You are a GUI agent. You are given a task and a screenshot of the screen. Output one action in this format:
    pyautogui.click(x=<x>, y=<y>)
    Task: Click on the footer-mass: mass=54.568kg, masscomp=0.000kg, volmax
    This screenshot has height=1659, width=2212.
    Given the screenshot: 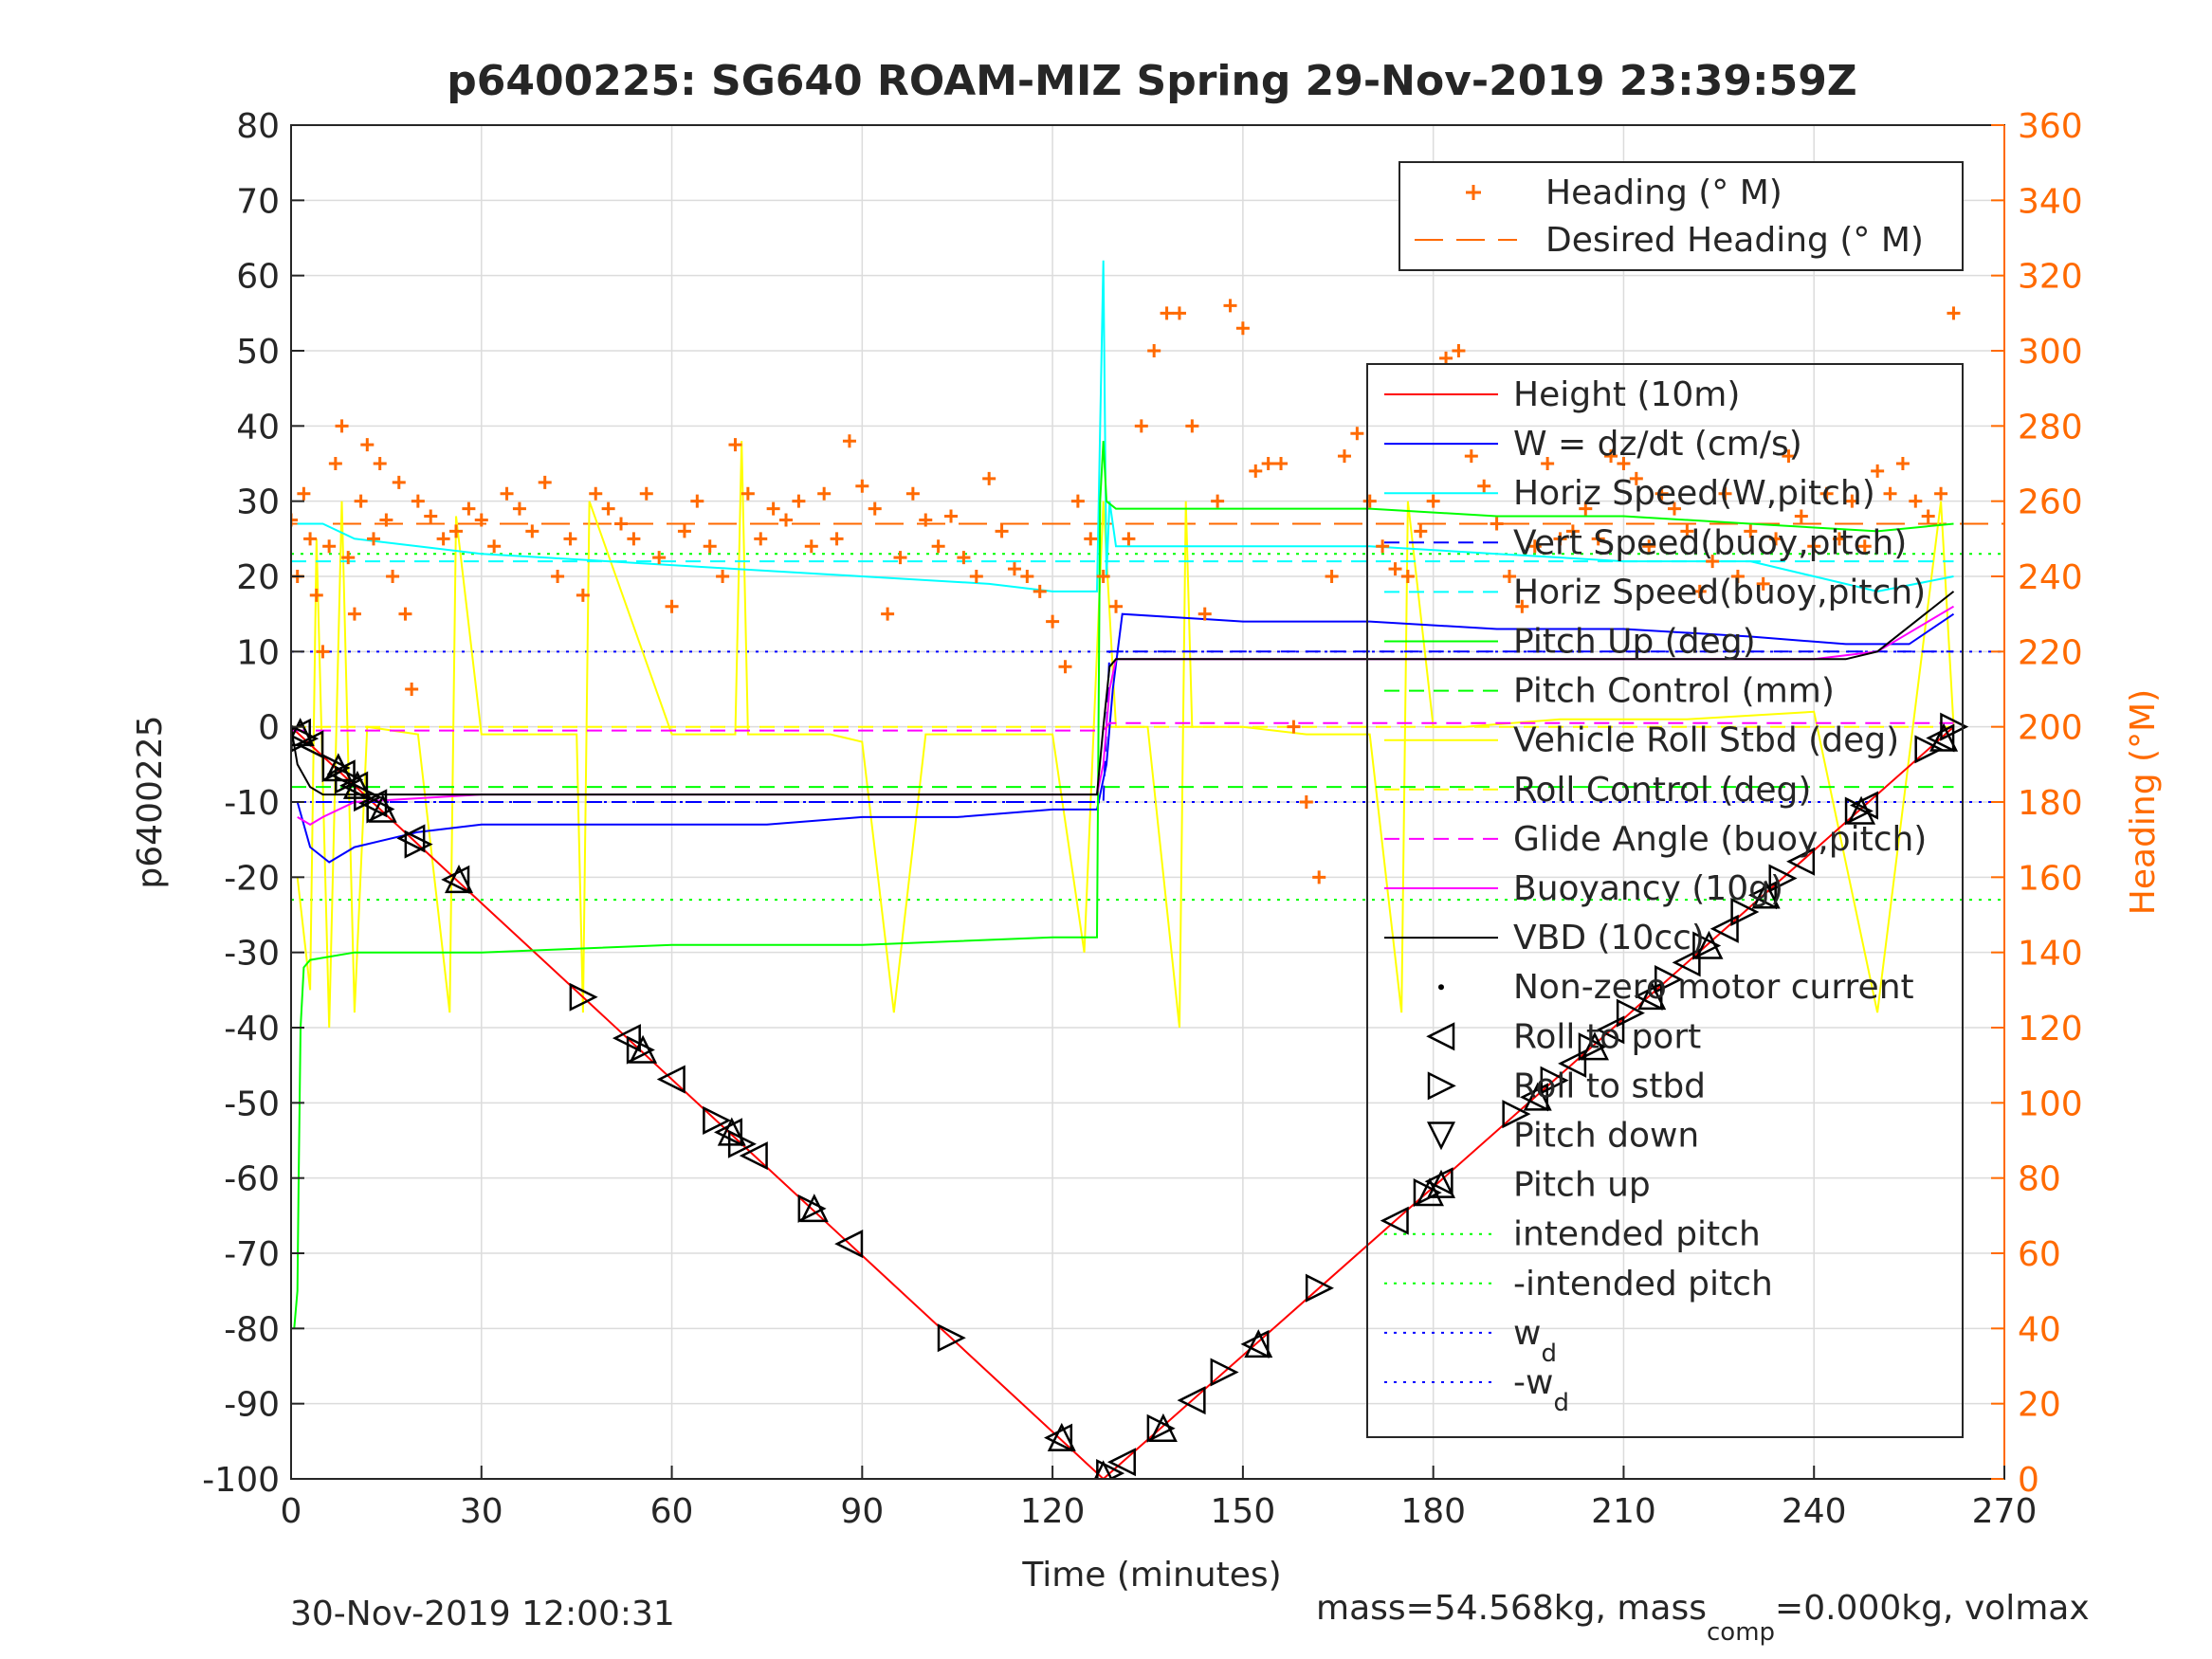 What is the action you would take?
    pyautogui.click(x=1703, y=1618)
    